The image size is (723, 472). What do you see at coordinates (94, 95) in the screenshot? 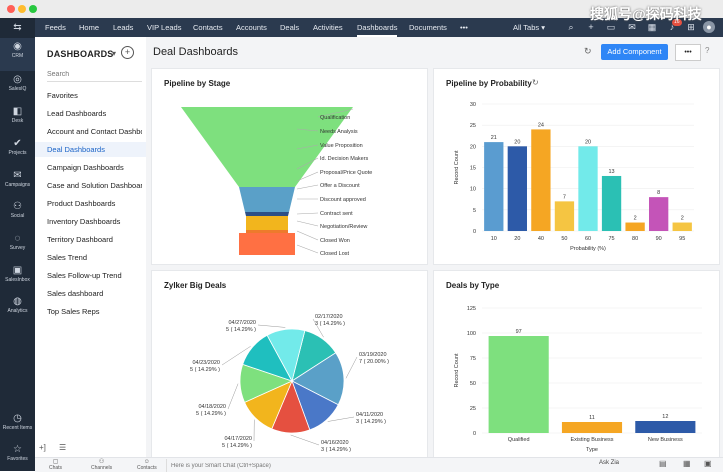
I see `sidebar-item-favorites: Favorites` at bounding box center [94, 95].